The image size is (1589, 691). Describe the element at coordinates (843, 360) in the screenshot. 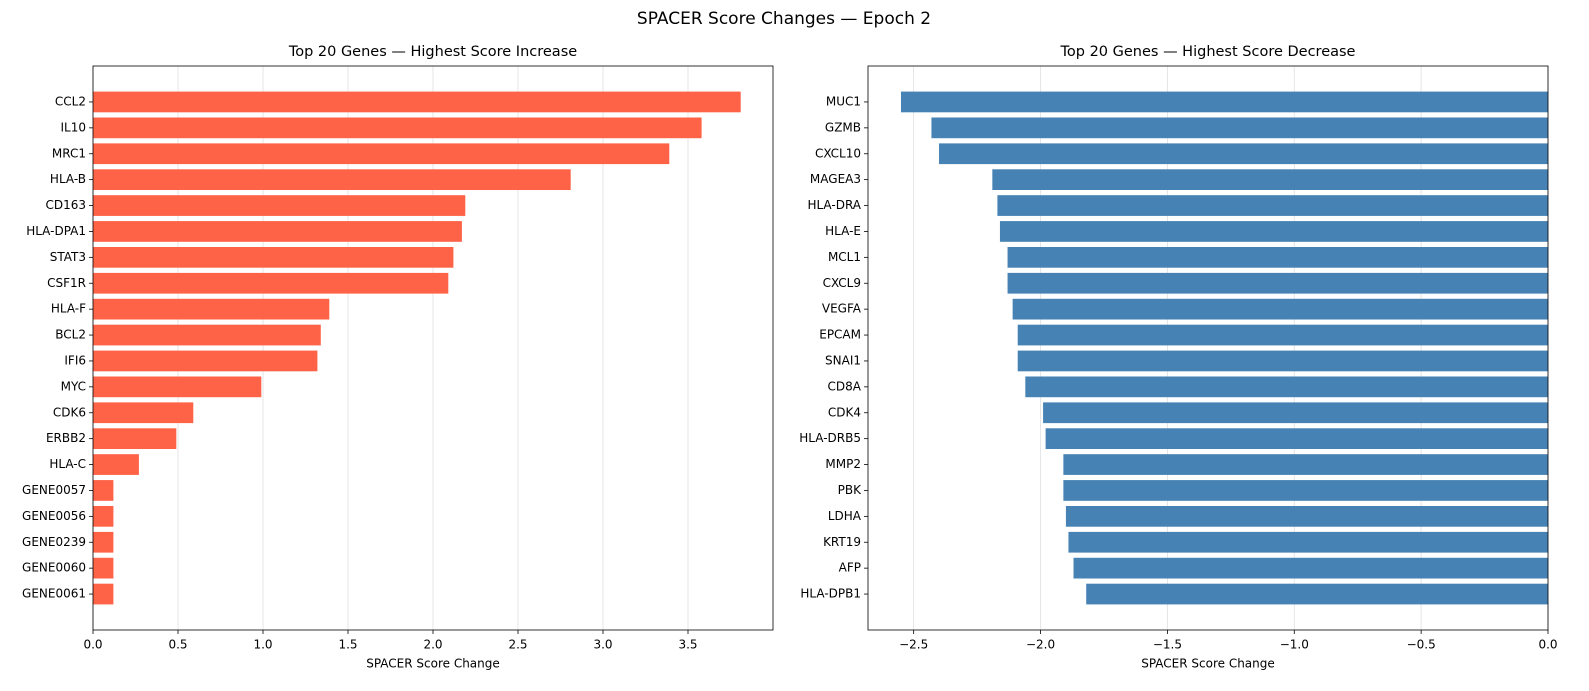

I see `y-tick-label: SNAI1` at that location.